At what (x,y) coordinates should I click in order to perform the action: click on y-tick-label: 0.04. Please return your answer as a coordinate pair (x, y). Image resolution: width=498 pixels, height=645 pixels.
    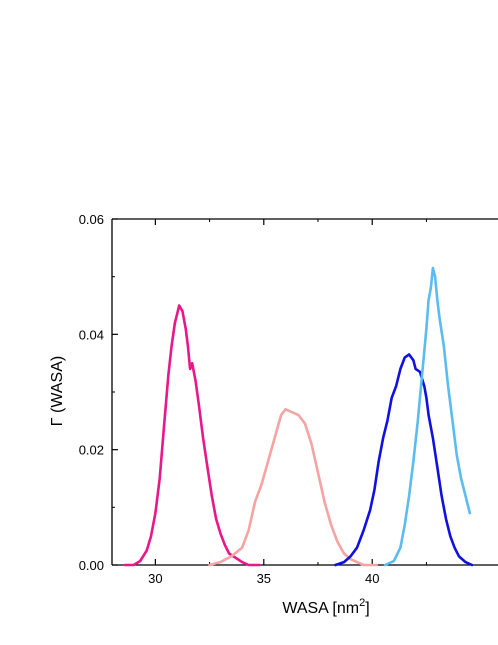
    Looking at the image, I should click on (91, 334).